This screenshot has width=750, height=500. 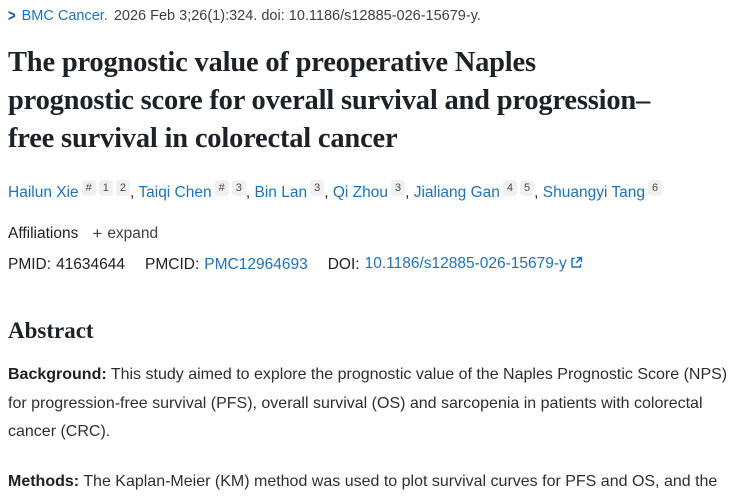 I want to click on doi-link: 10.1186/s12885-026-15679-y, so click(x=474, y=264).